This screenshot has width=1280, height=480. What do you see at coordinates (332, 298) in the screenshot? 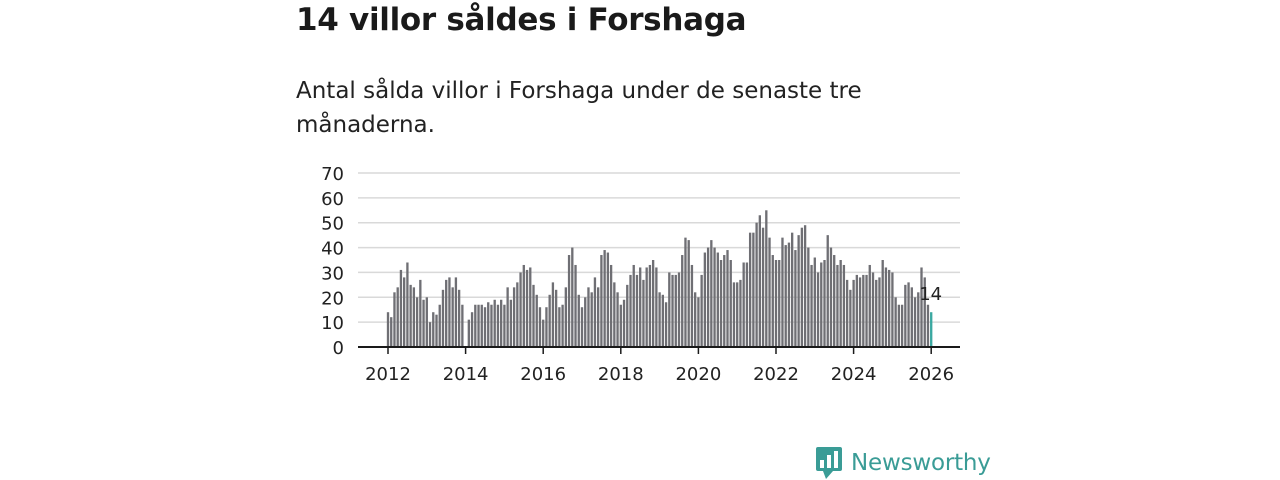
I see `y-tick-label: 20` at bounding box center [332, 298].